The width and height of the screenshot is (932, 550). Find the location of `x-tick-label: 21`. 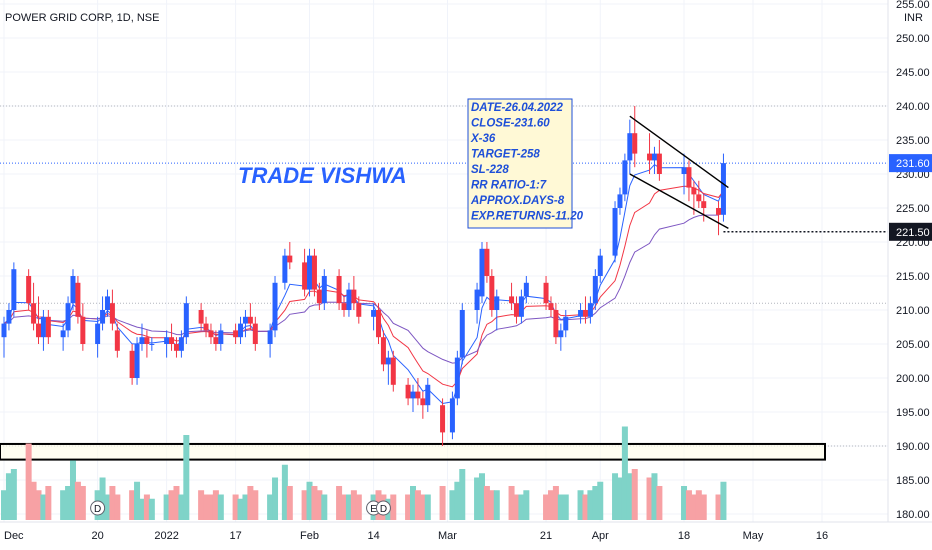

x-tick-label: 21 is located at coordinates (546, 536).